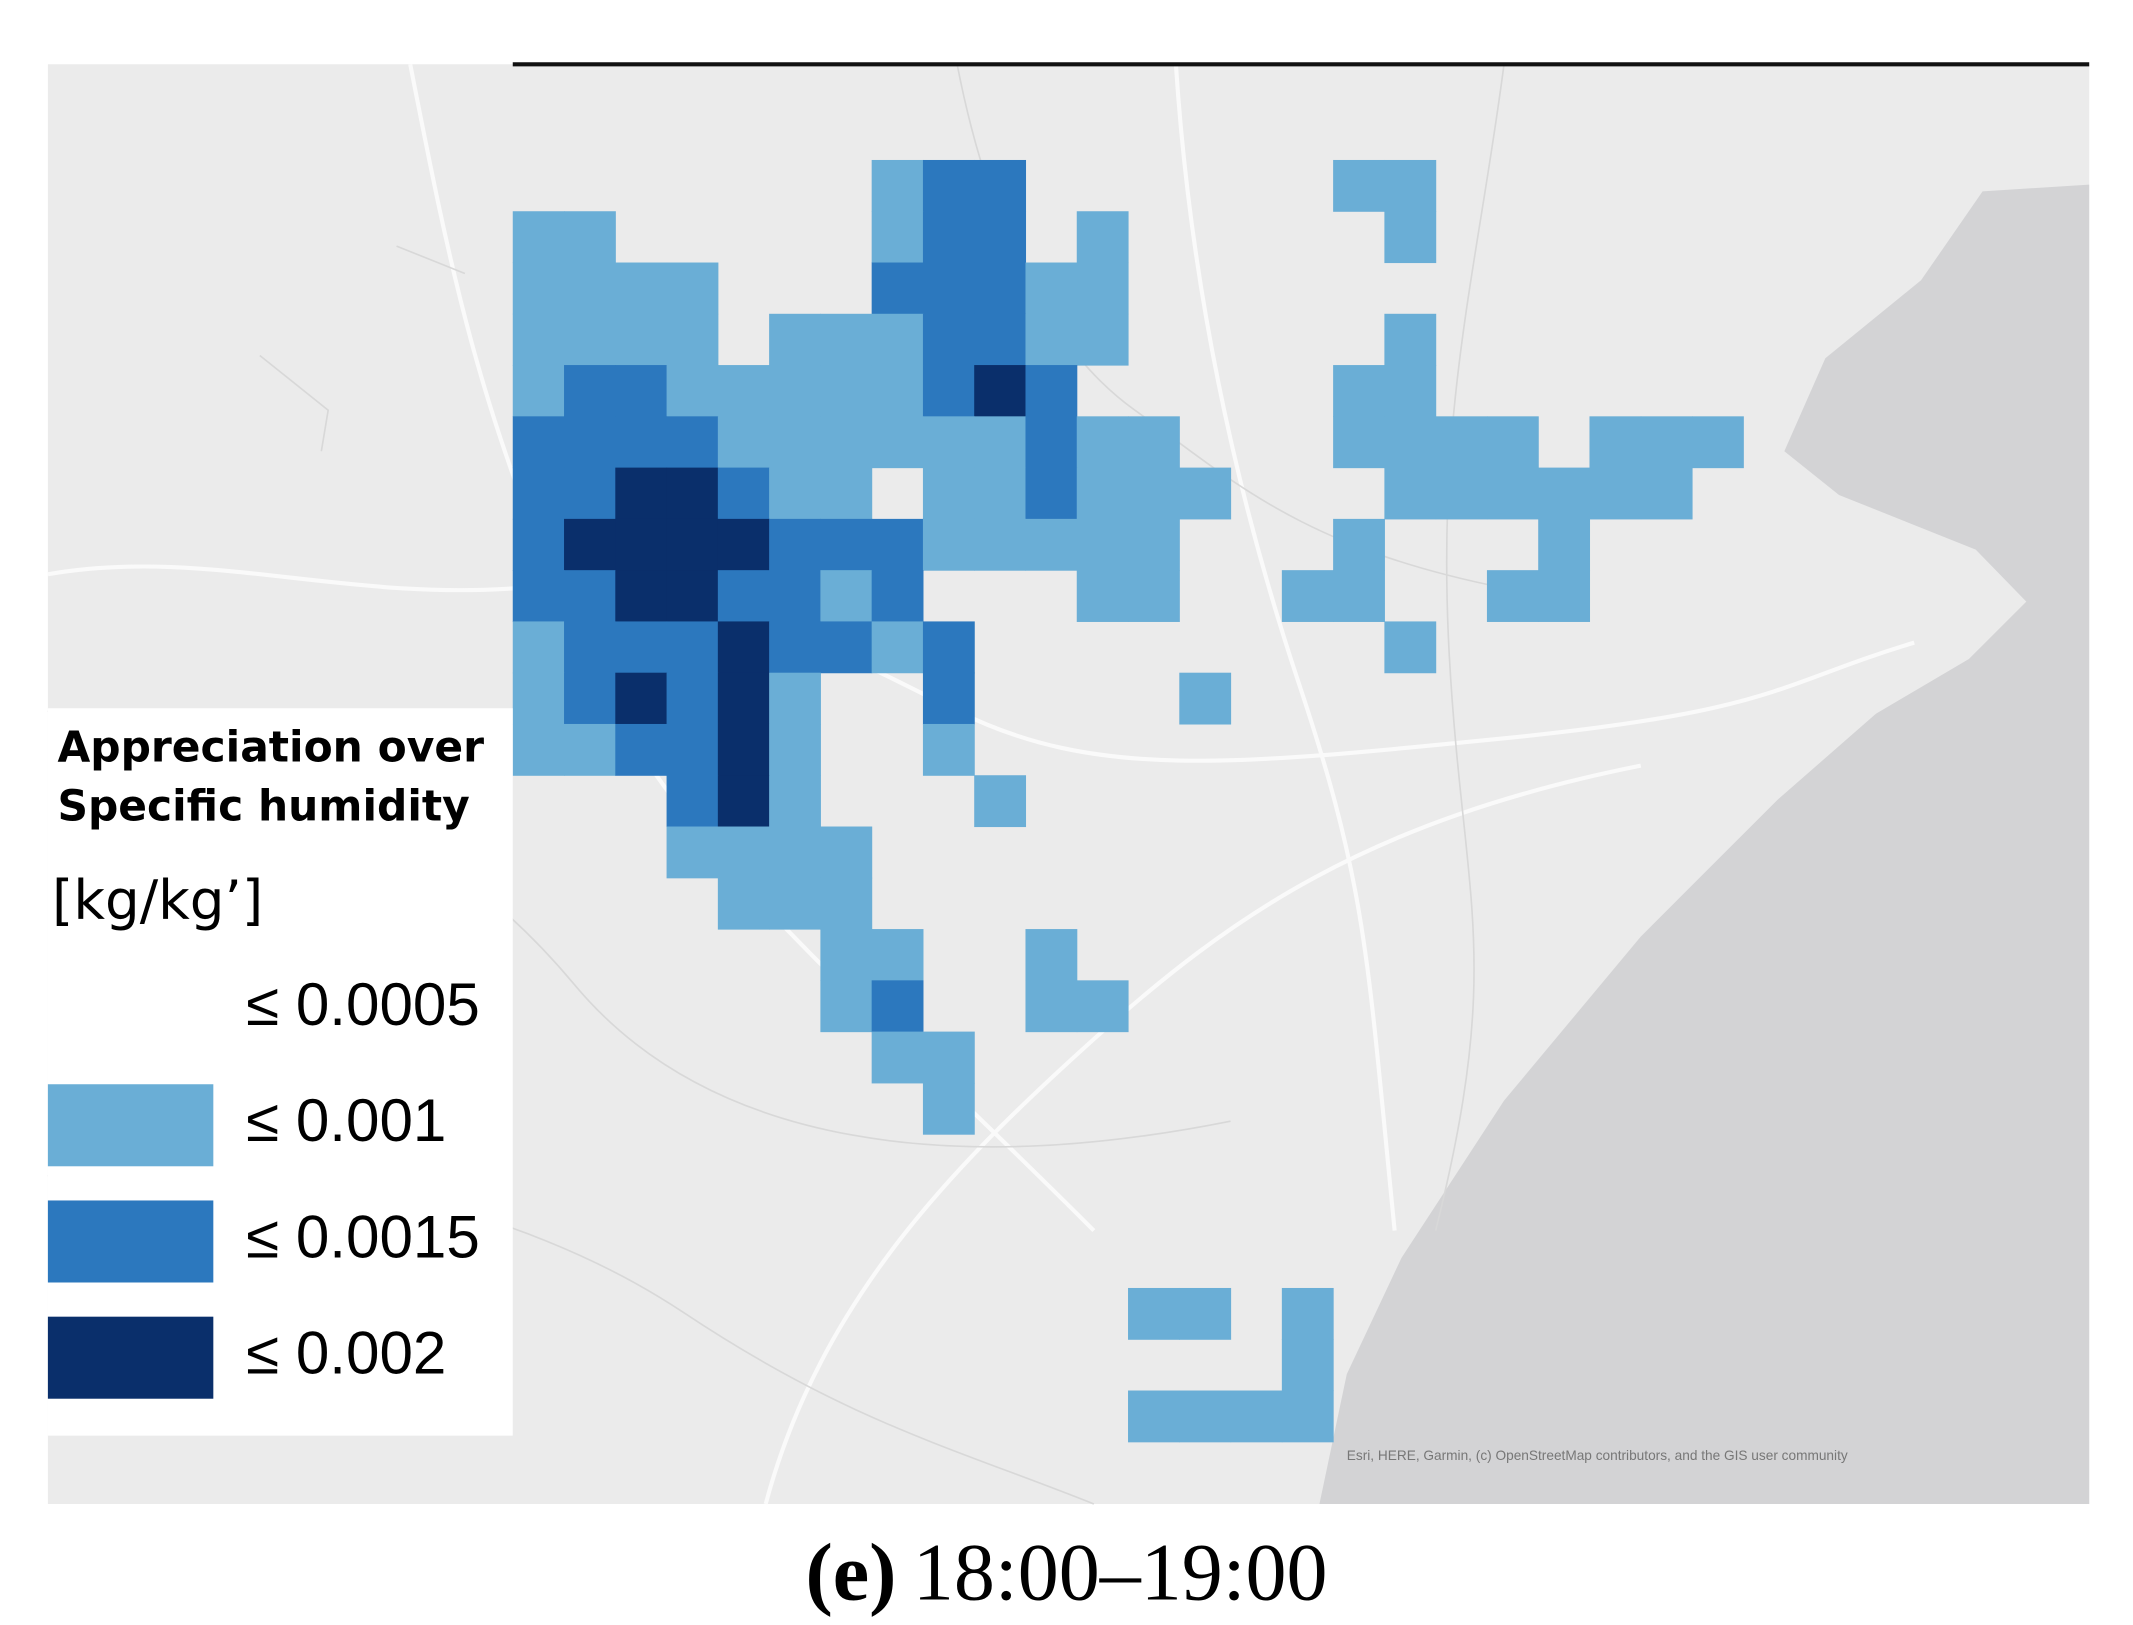 The height and width of the screenshot is (1625, 2133). What do you see at coordinates (346, 1120) in the screenshot?
I see `legend-label: ≤ 0.001` at bounding box center [346, 1120].